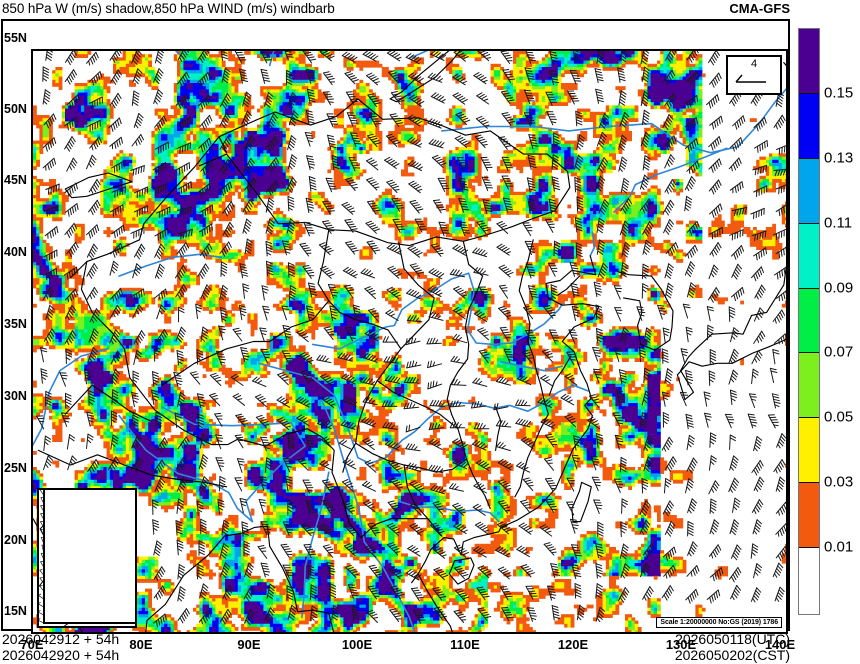 This screenshot has height=664, width=860. What do you see at coordinates (732, 655) in the screenshot?
I see `footer-valid-time-cst: 2026050202(CST)` at bounding box center [732, 655].